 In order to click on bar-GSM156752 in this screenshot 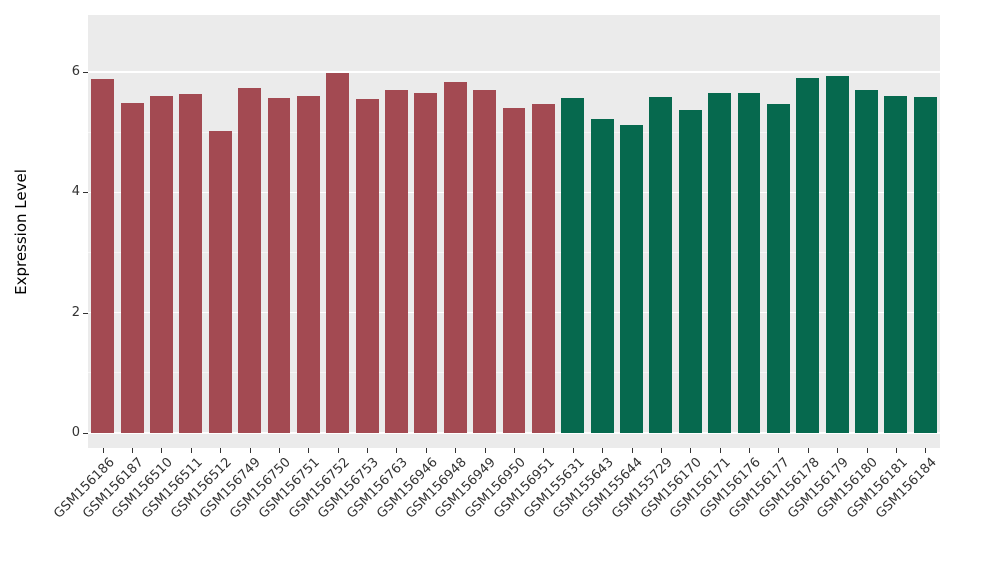, I will do `click(338, 253)`.